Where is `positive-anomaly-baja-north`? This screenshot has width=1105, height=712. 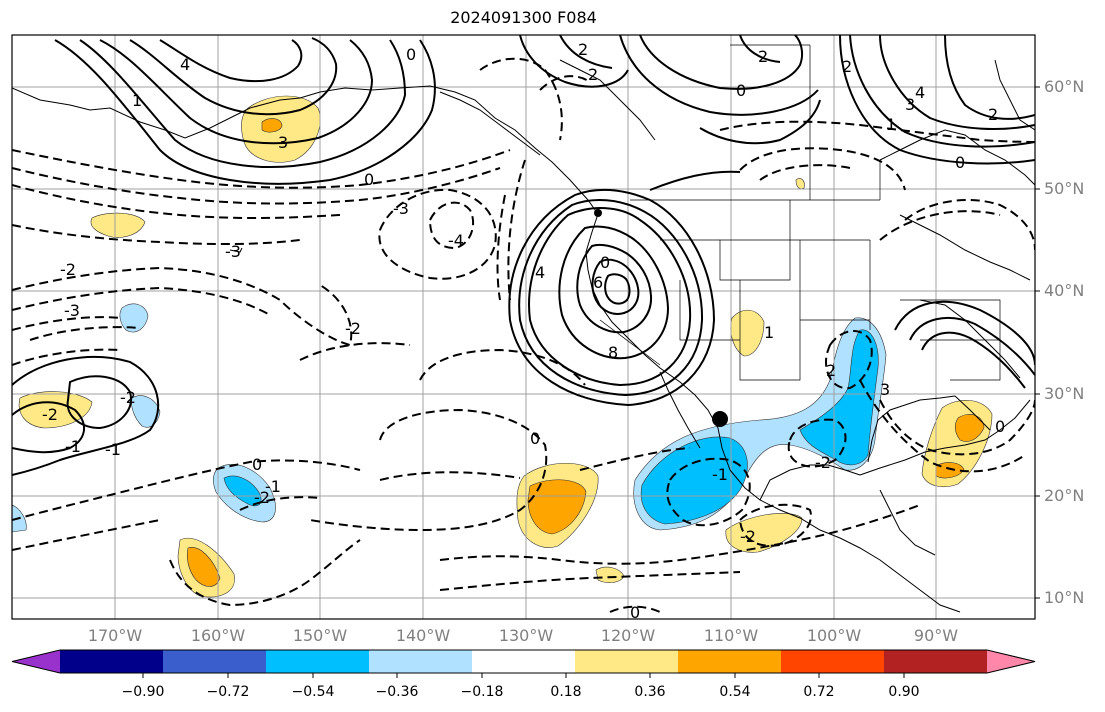
positive-anomaly-baja-north is located at coordinates (747, 333).